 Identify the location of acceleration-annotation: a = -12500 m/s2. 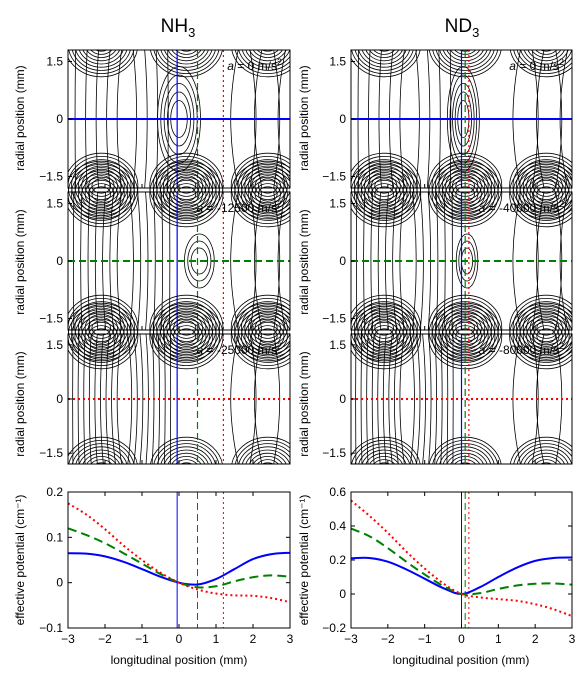
(239, 207).